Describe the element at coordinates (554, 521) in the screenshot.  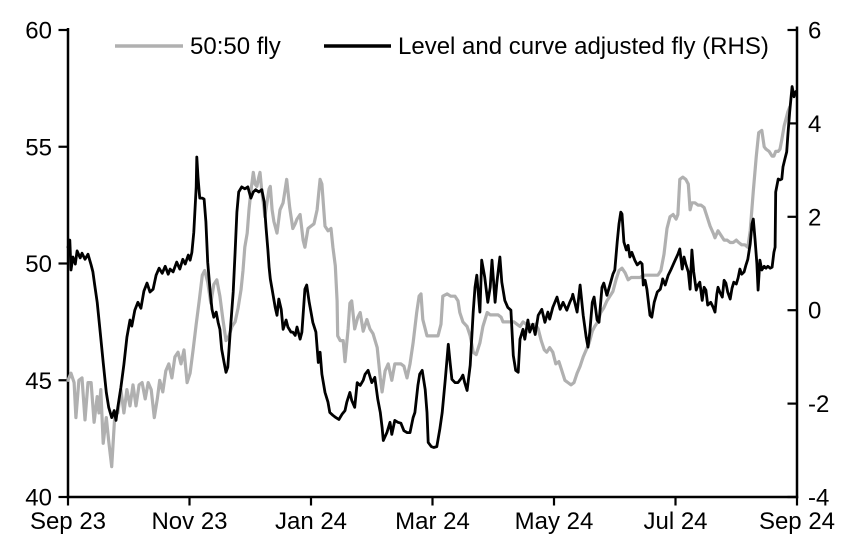
I see `x-axis-tick-label: May 24` at that location.